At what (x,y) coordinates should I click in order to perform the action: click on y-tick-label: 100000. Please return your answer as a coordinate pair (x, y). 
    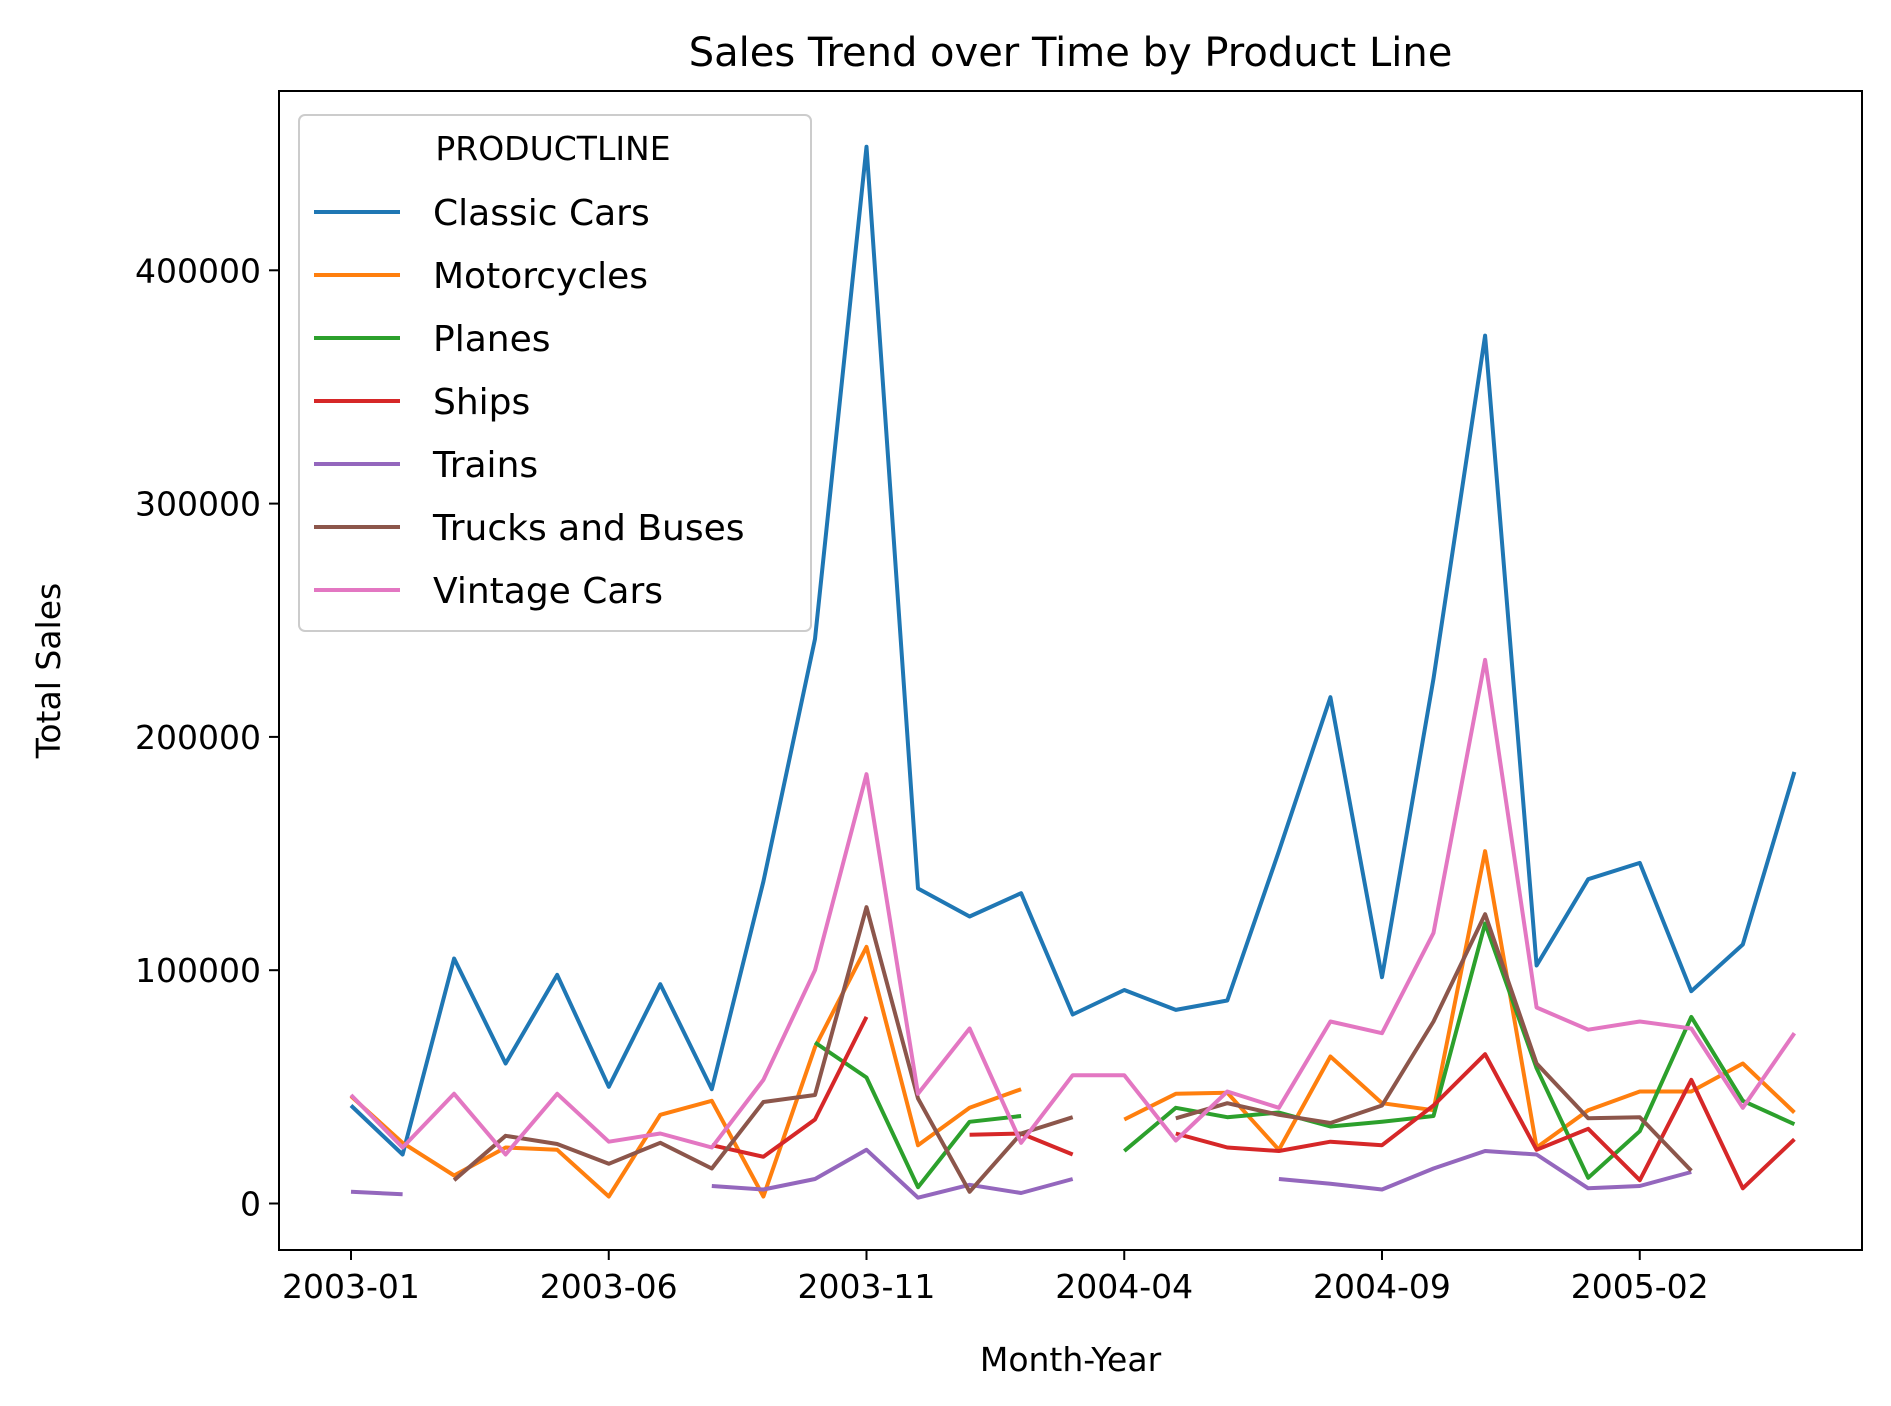
    Looking at the image, I should click on (198, 970).